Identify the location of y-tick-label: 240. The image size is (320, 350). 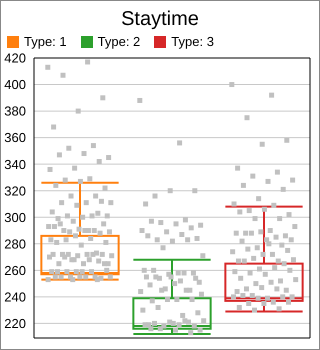
(15, 296).